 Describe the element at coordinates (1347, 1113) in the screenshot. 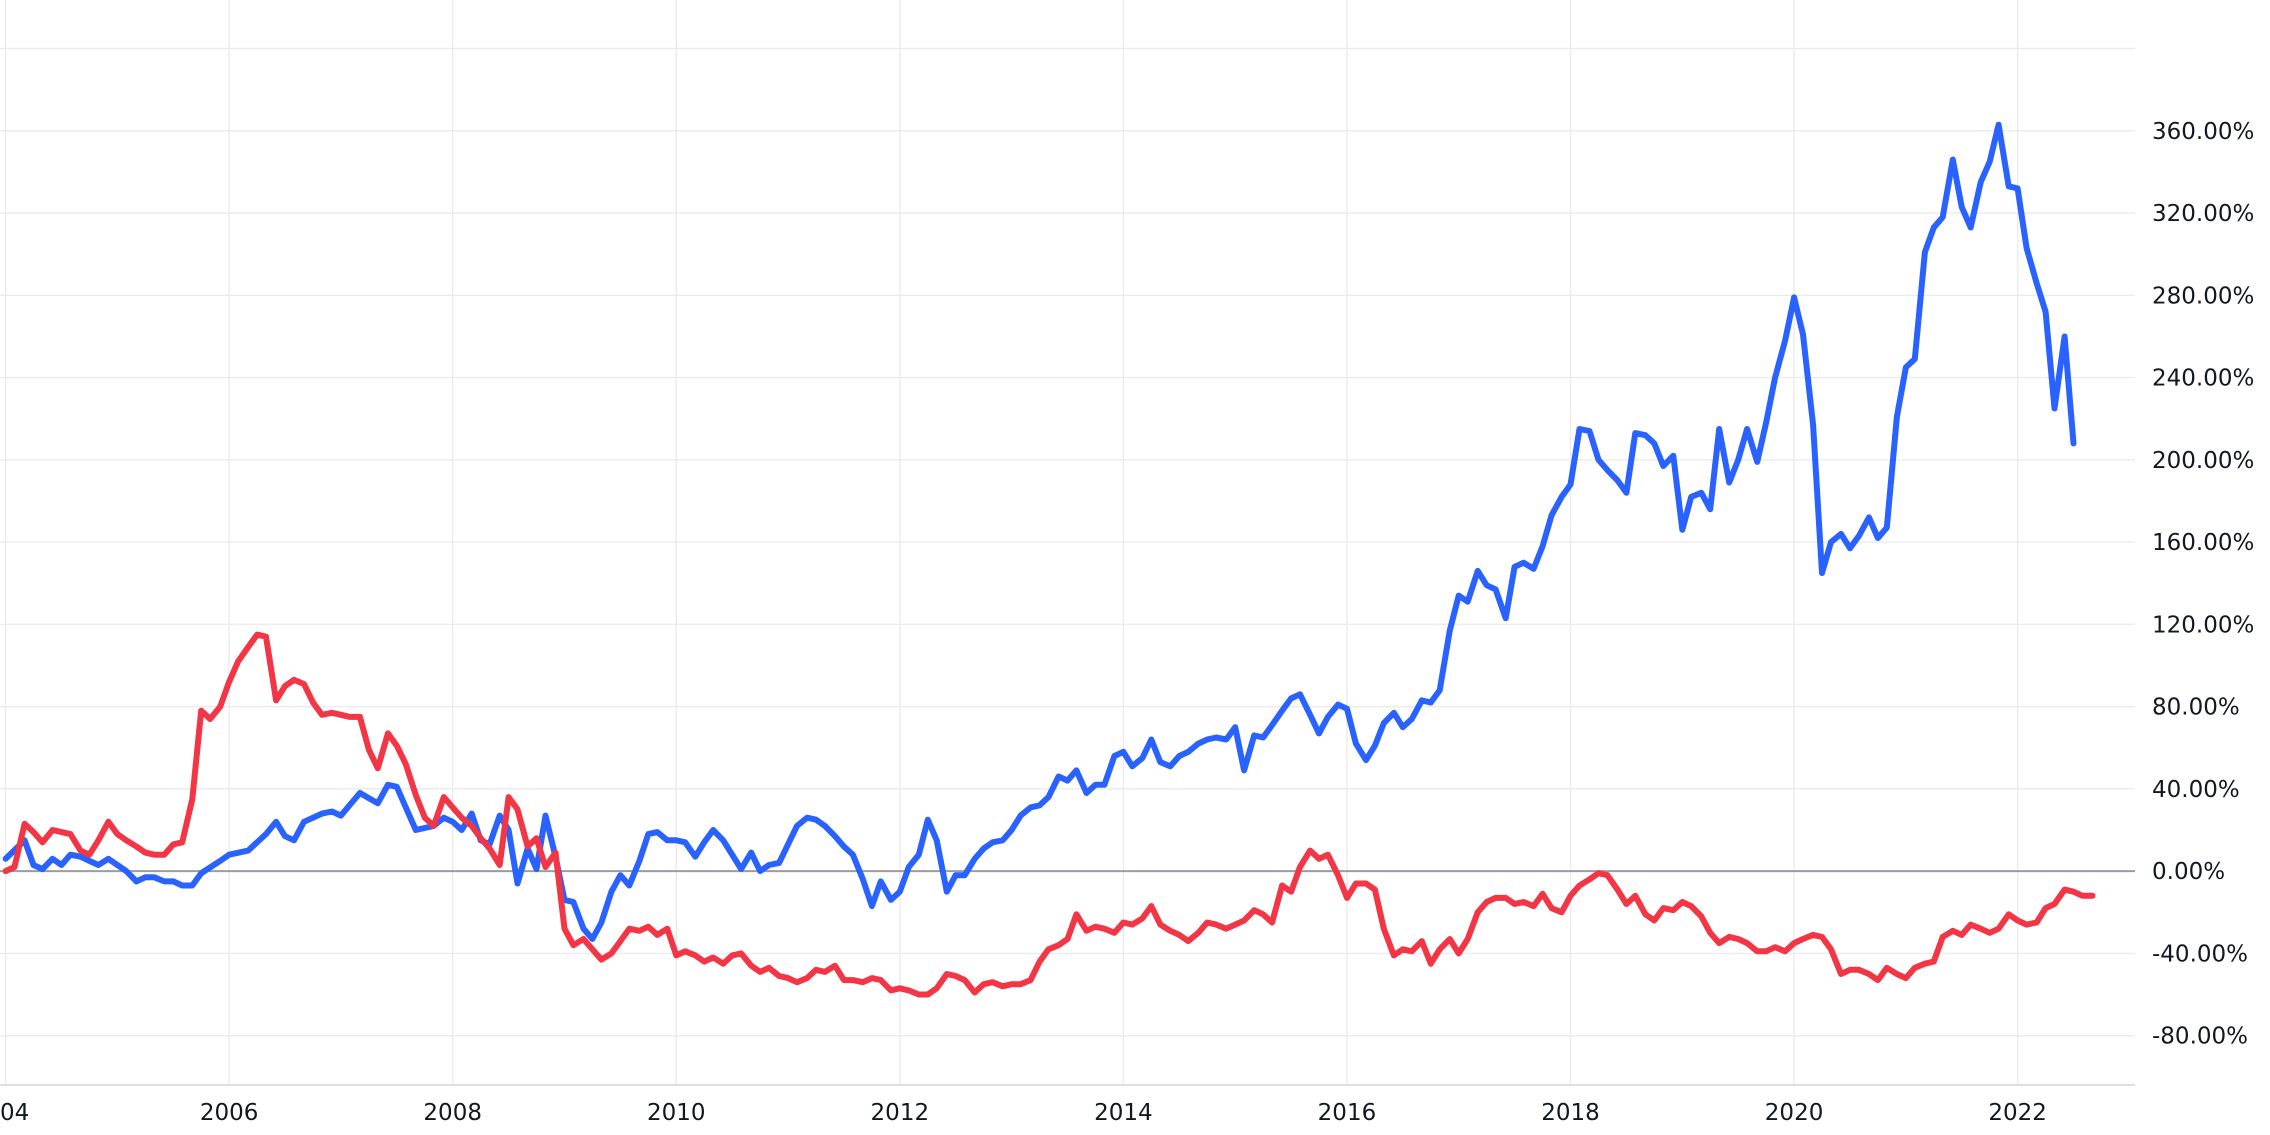

I see `x-tick-label: 2016` at that location.